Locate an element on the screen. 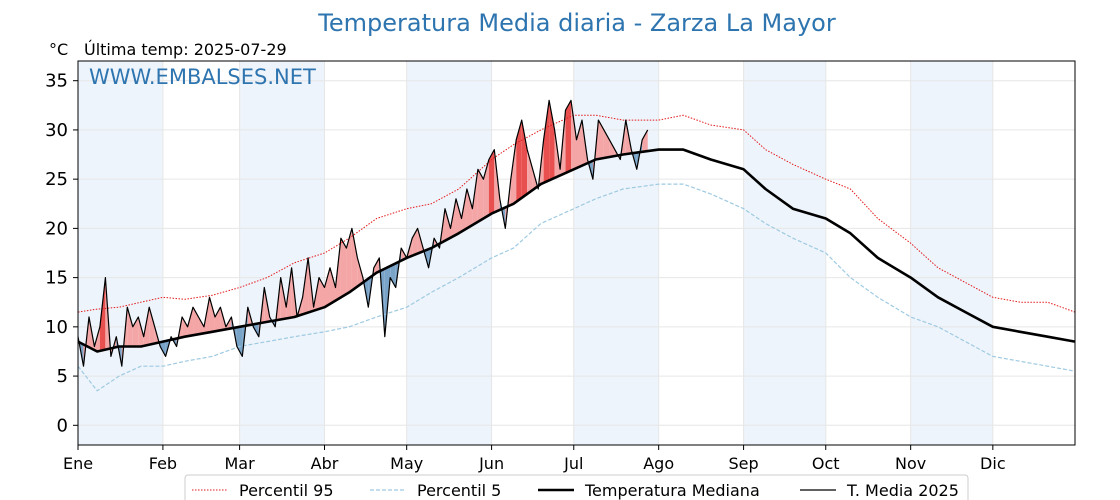 The image size is (1120, 500). x-axis: Ene Feb Mar Abr May Jun Jul Ago Sep Oct Nov Dic is located at coordinates (534, 459).